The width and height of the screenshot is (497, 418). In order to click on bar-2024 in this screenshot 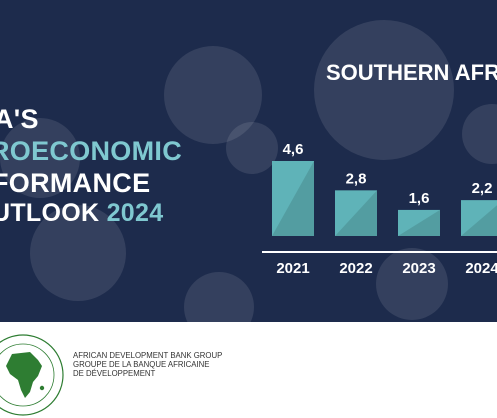, I will do `click(479, 218)`.